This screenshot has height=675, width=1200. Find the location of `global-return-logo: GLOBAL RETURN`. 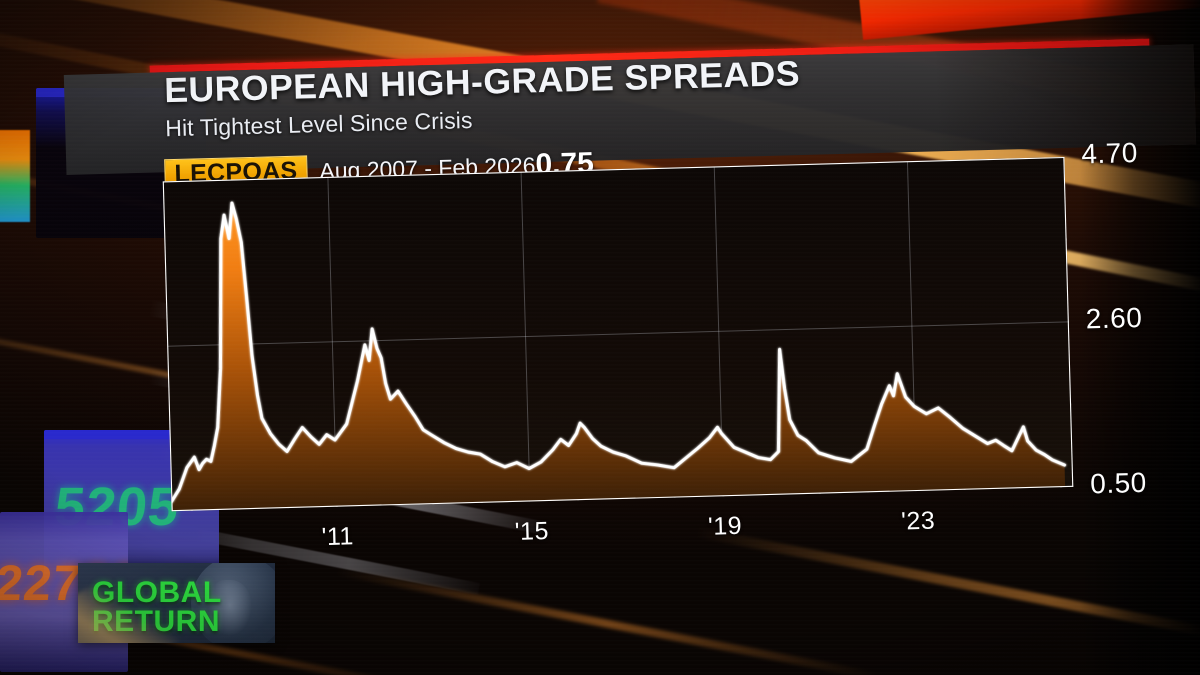

global-return-logo: GLOBAL RETURN is located at coordinates (176, 603).